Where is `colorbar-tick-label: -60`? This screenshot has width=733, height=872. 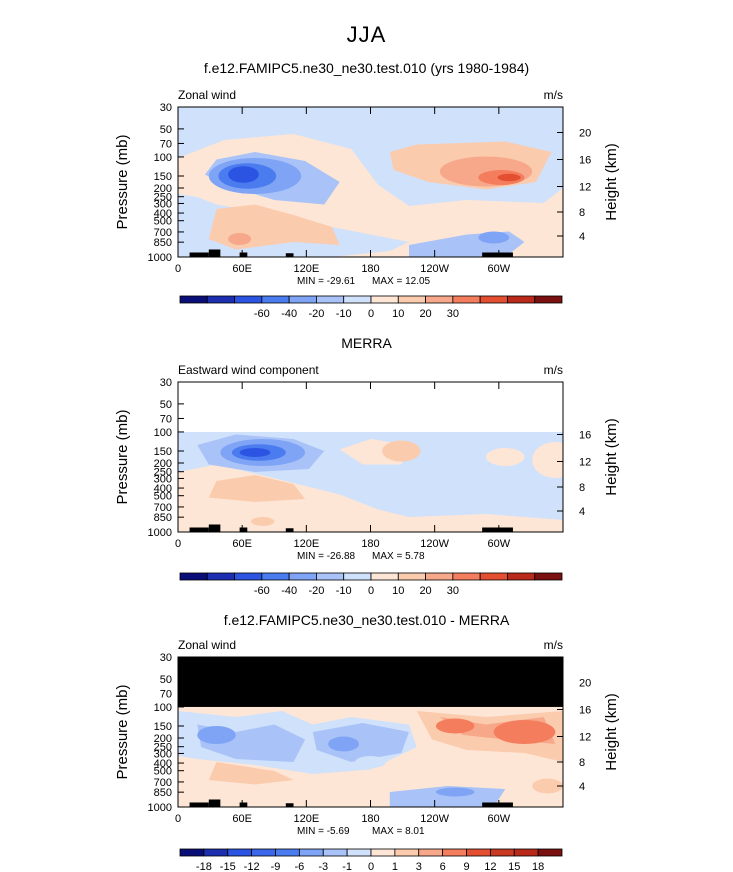 colorbar-tick-label: -60 is located at coordinates (262, 314).